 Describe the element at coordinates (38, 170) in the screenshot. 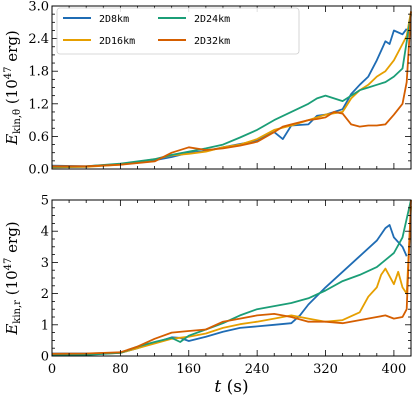

I see `y-tick-label: 0.0` at that location.